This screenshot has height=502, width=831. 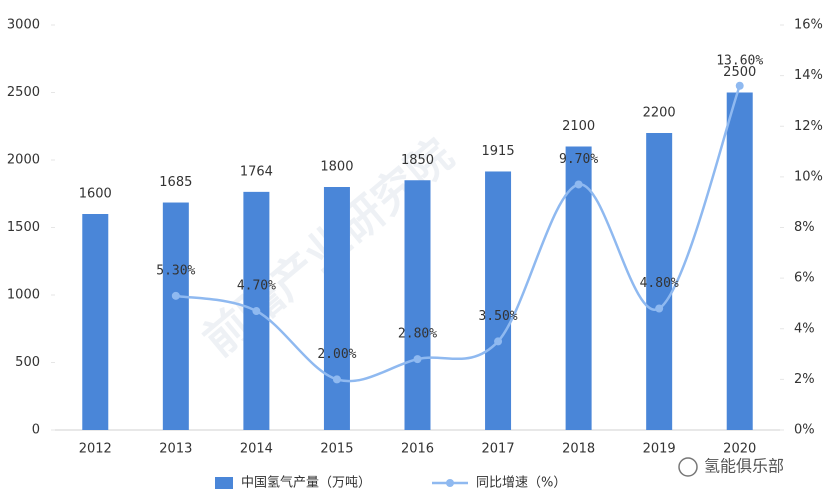 What do you see at coordinates (498, 449) in the screenshot?
I see `x-tick-label: 2017` at bounding box center [498, 449].